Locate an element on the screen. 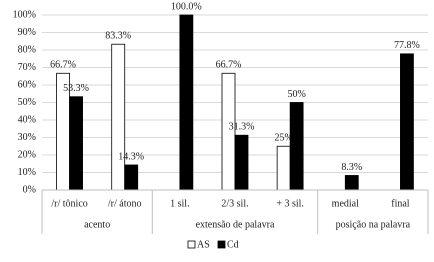 The image size is (434, 262). value-label: 31.3% is located at coordinates (242, 127).